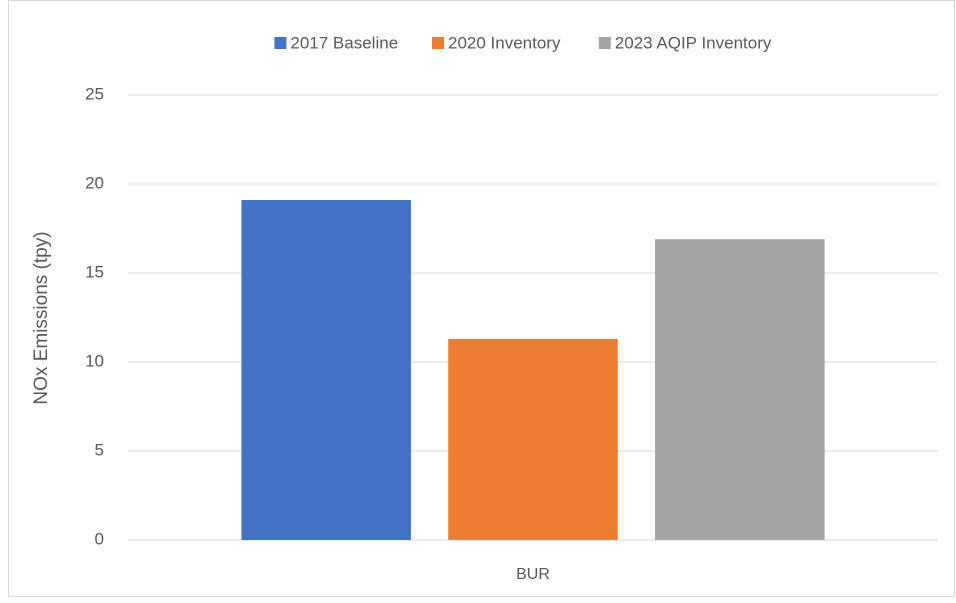 The width and height of the screenshot is (956, 603). Describe the element at coordinates (94, 93) in the screenshot. I see `y-tick-label: 25` at that location.